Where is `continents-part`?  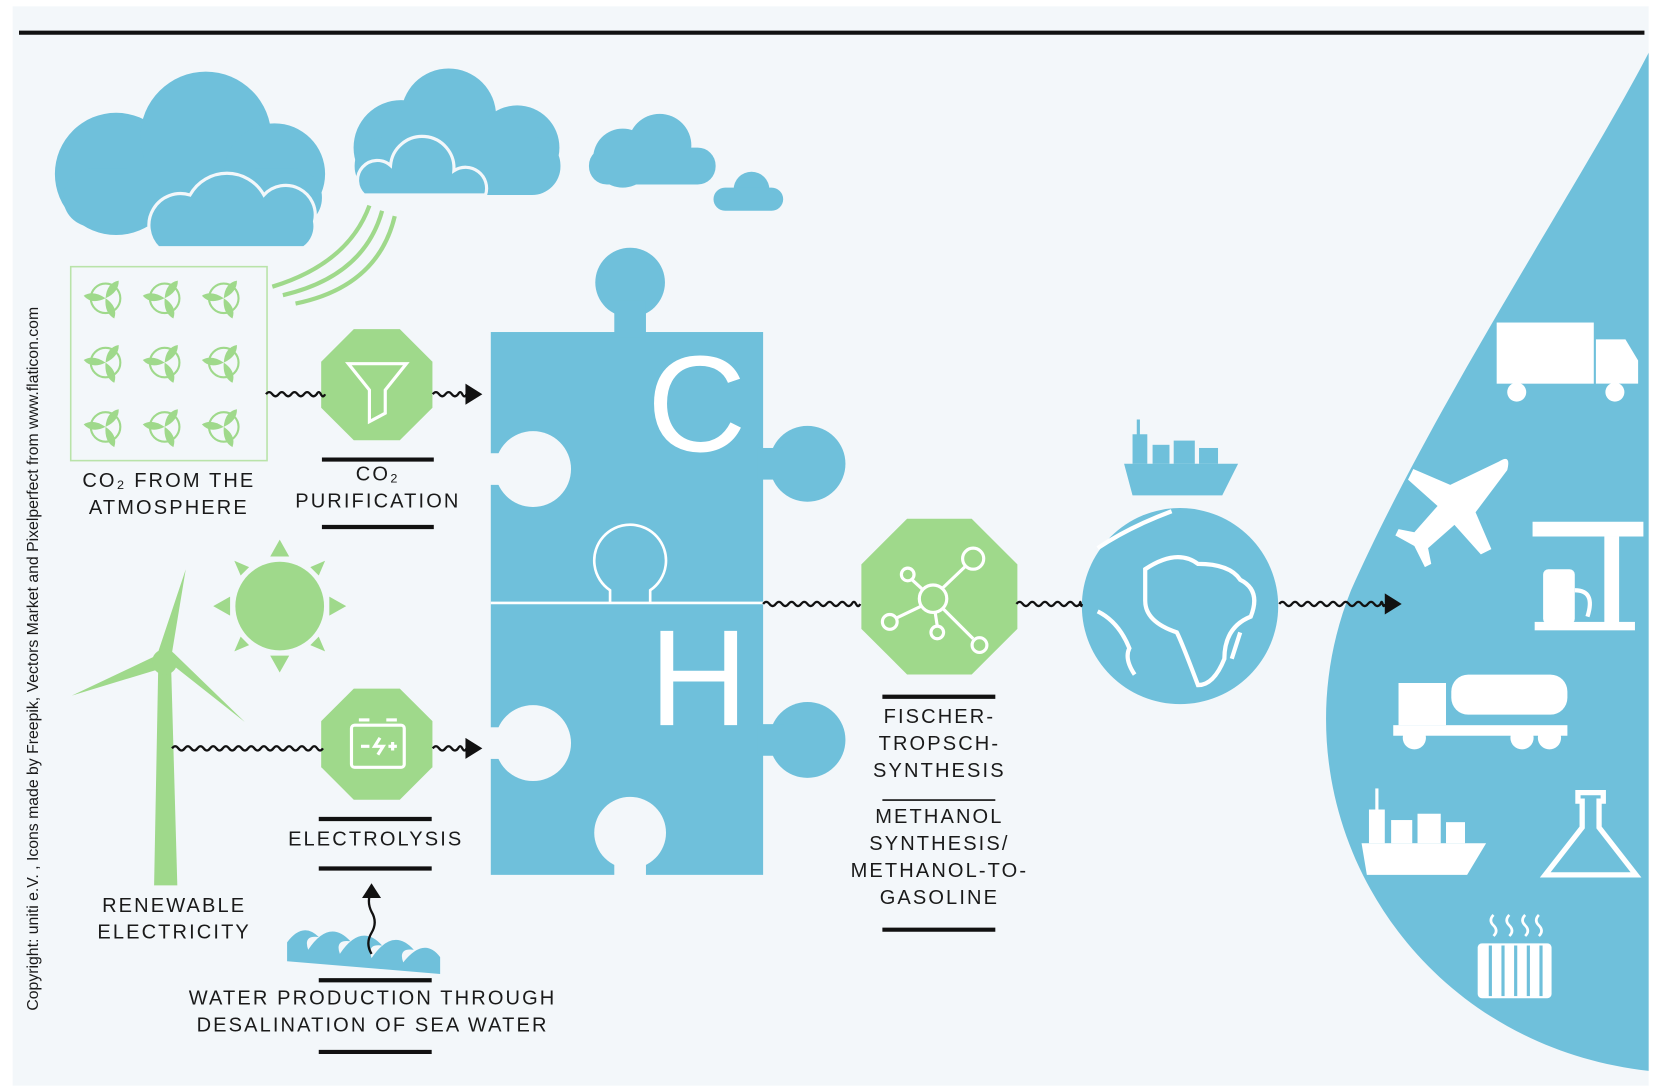
continents-part is located at coordinates (1200, 621).